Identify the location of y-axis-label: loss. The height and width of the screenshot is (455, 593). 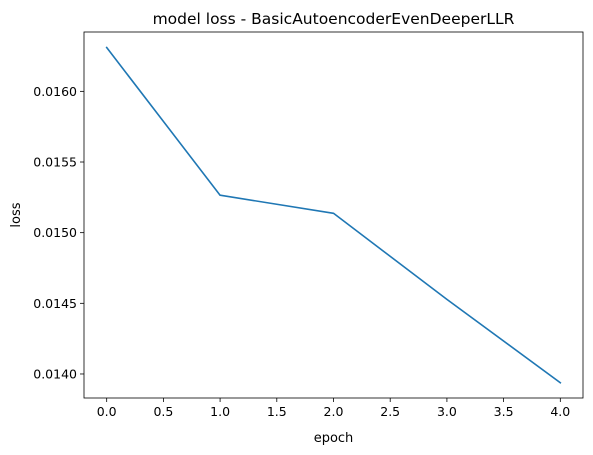
(16, 214).